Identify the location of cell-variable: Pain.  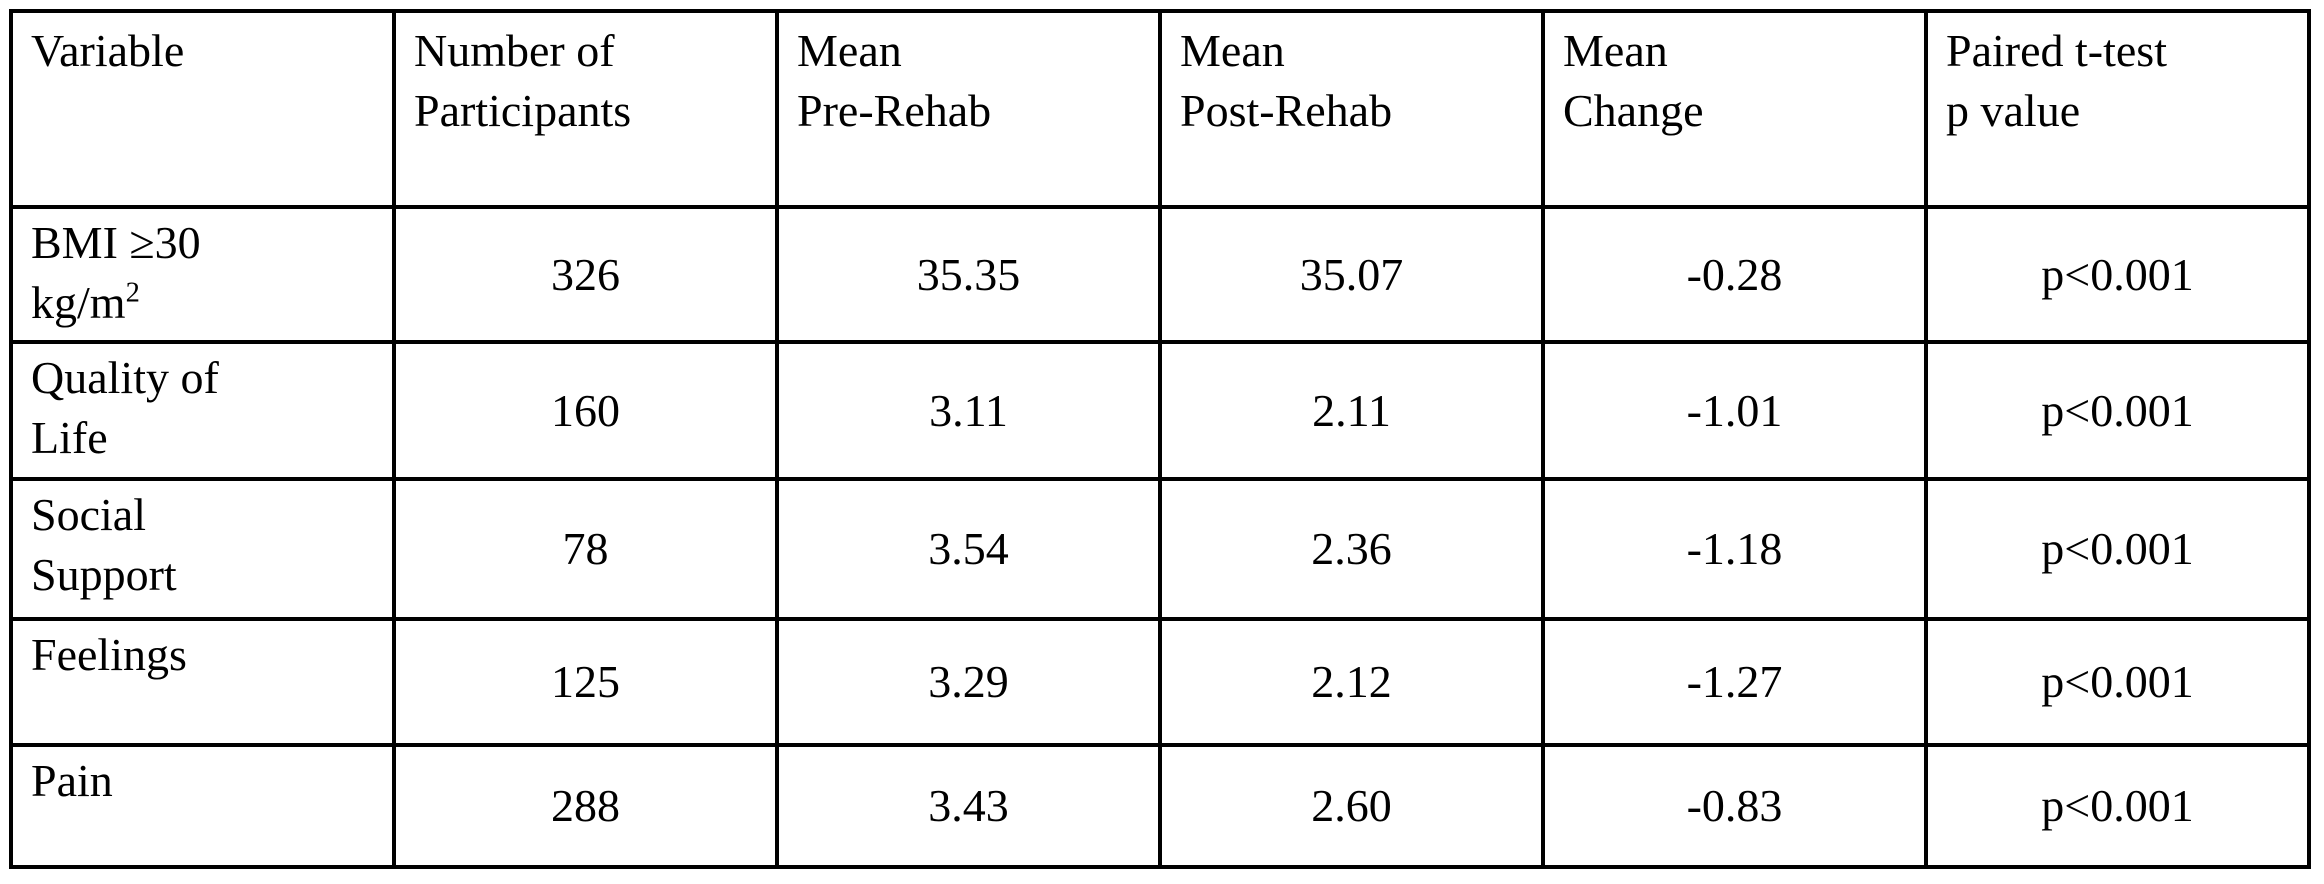
(202, 806).